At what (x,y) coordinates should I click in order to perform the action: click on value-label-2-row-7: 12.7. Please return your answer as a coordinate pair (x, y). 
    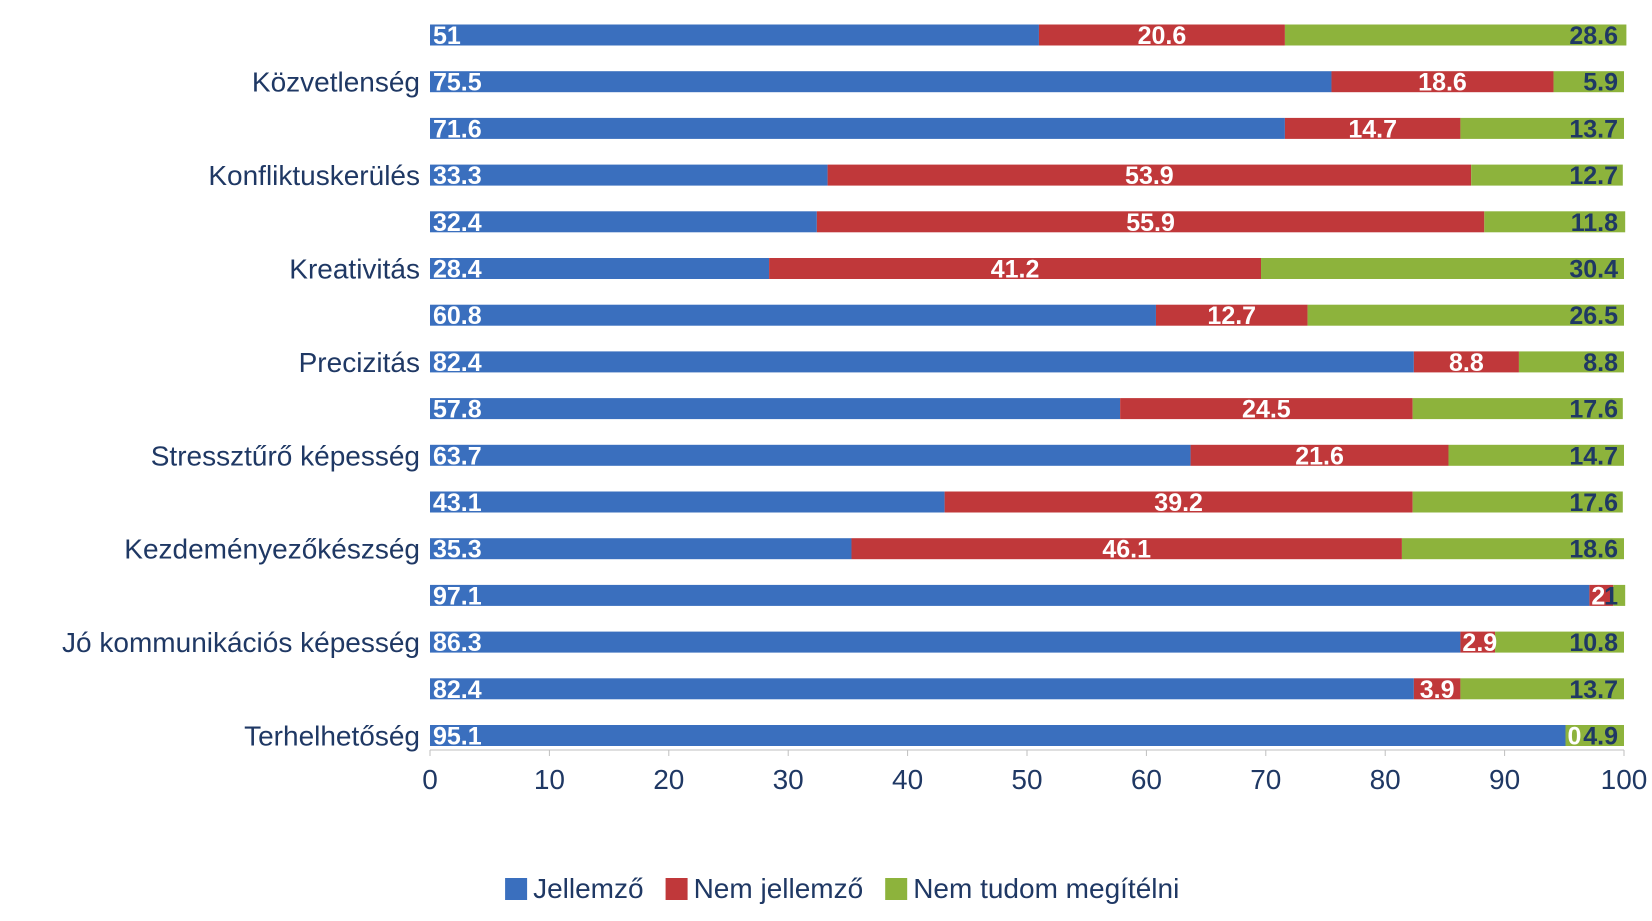
    Looking at the image, I should click on (1231, 316).